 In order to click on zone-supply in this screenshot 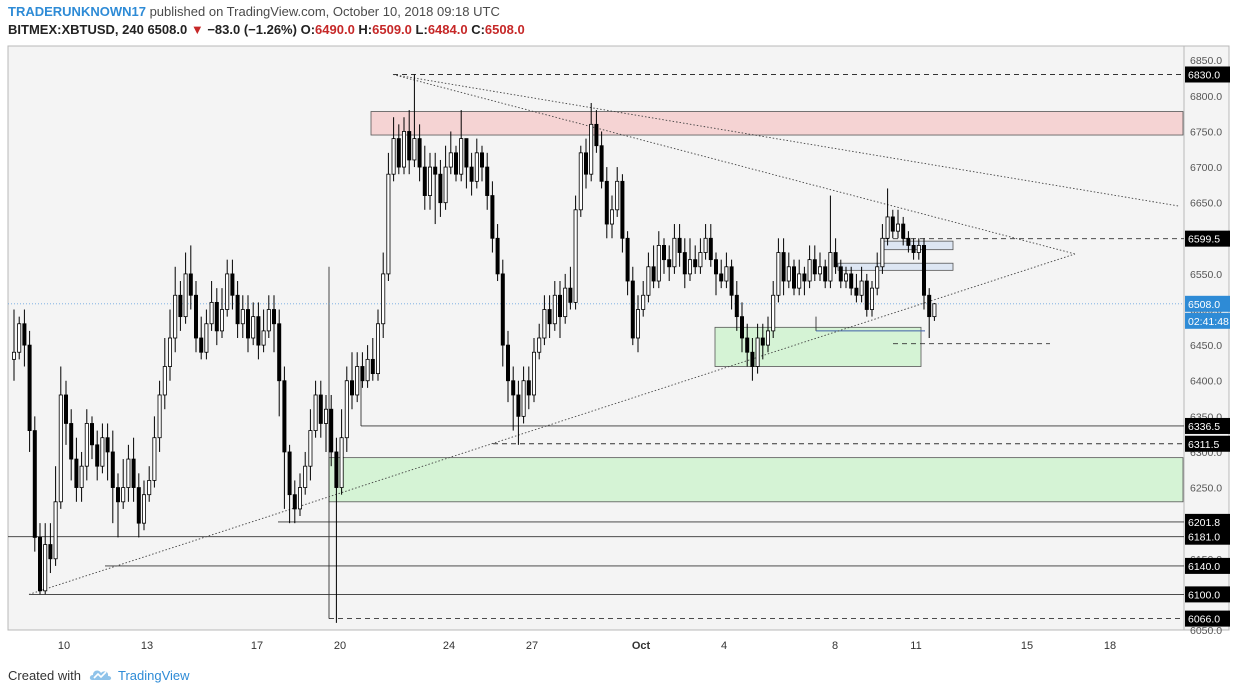, I will do `click(777, 123)`.